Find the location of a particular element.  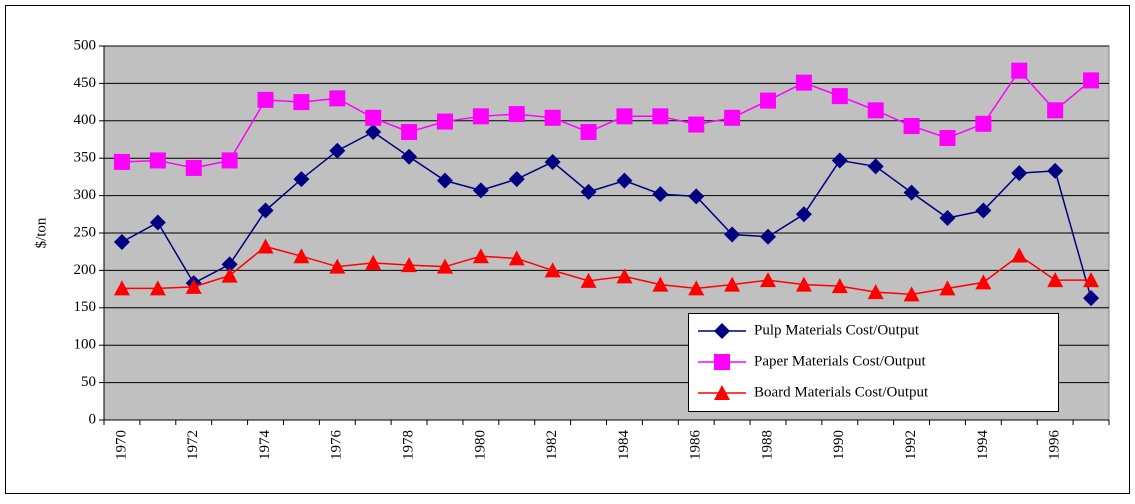

y-tick-label: 400 is located at coordinates (85, 120).